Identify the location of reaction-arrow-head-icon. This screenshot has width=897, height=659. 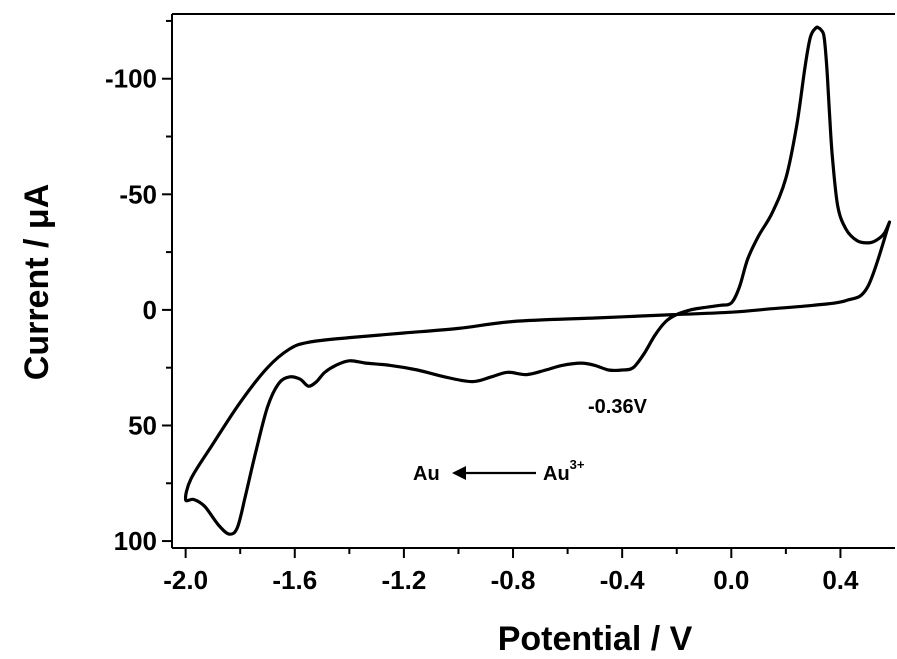
(459, 473).